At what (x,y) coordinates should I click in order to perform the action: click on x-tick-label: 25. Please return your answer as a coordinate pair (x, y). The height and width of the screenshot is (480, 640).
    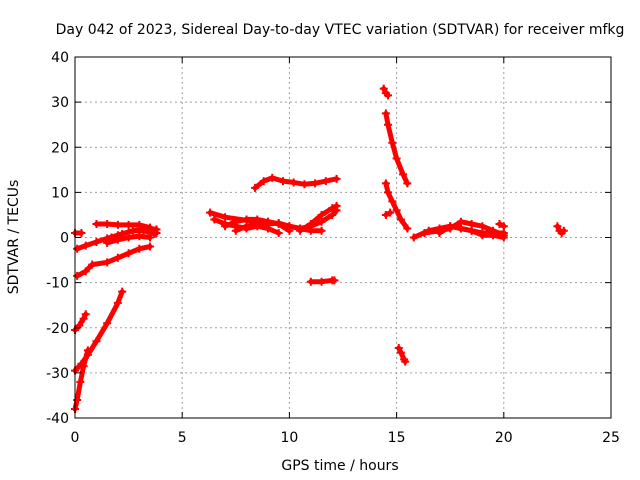
    Looking at the image, I should click on (611, 438).